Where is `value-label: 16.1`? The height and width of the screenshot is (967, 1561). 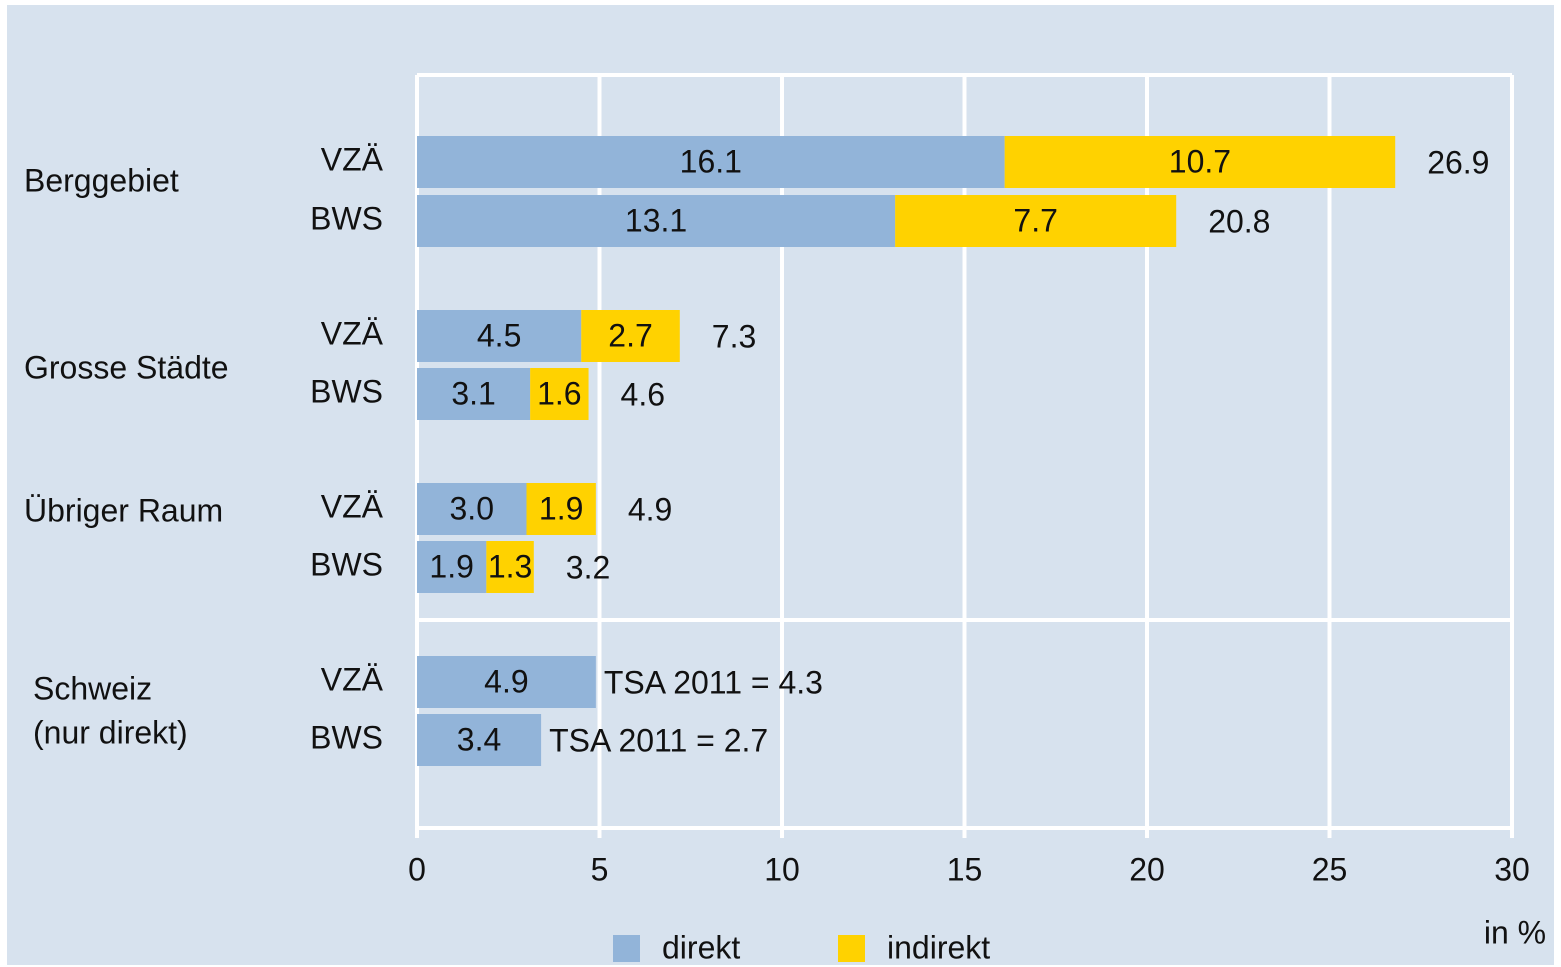 value-label: 16.1 is located at coordinates (711, 161).